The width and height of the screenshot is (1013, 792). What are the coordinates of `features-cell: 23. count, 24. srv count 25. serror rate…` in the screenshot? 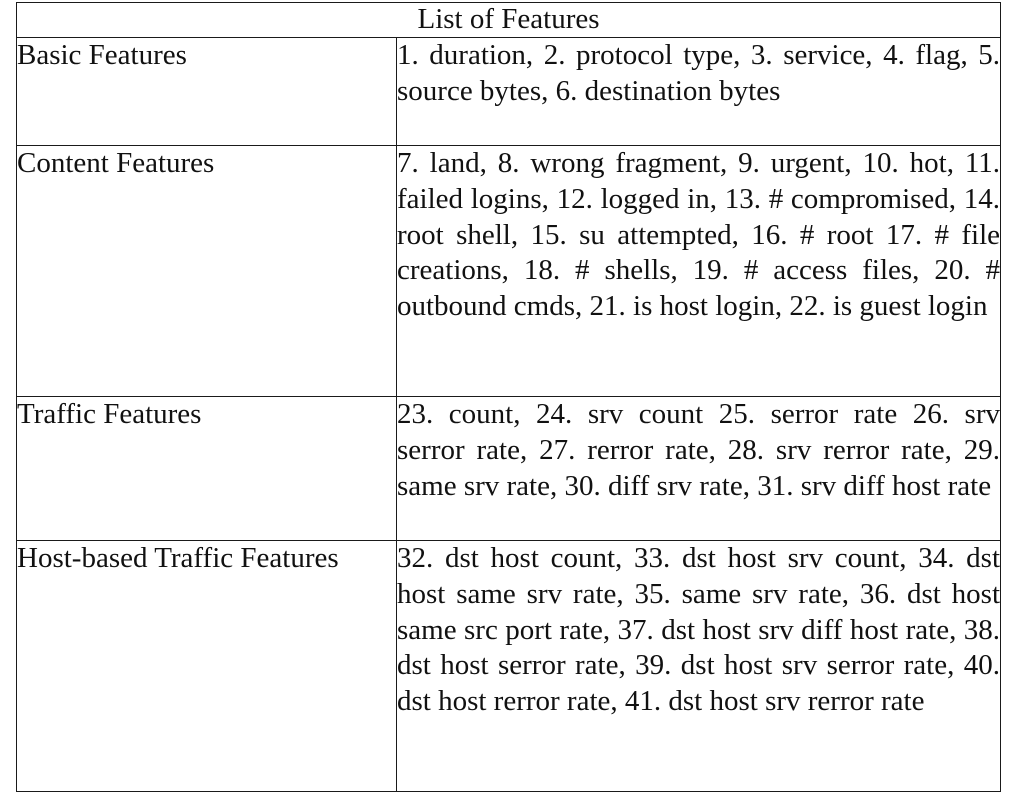 It's located at (698, 468).